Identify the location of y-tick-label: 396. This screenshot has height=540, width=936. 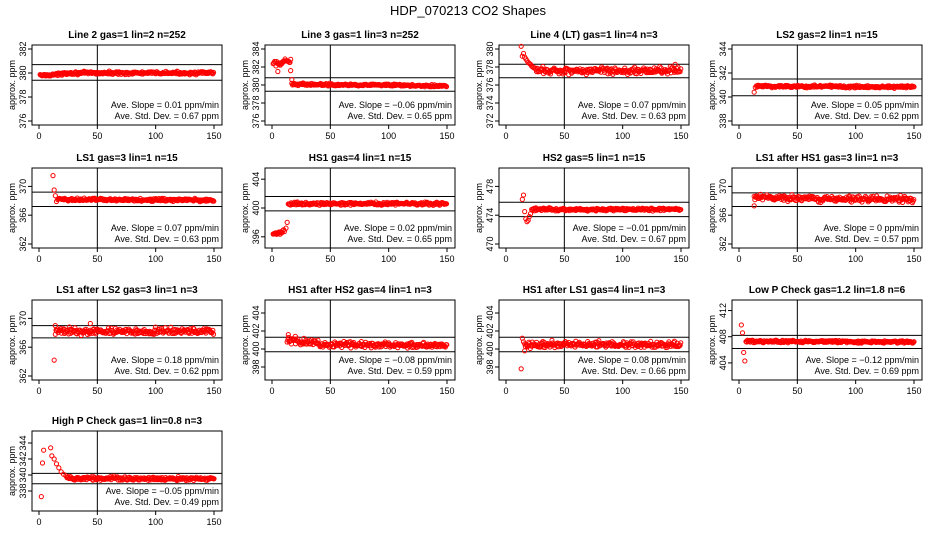
(256, 236).